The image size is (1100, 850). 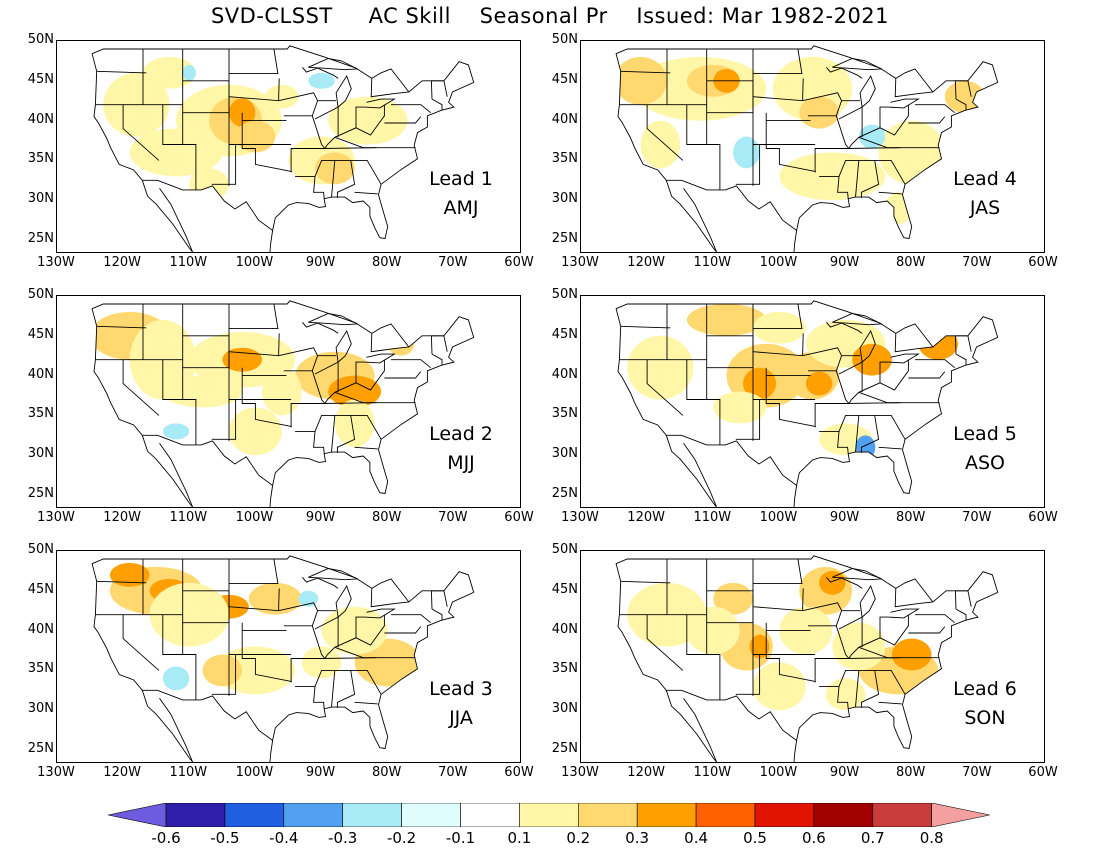 What do you see at coordinates (578, 838) in the screenshot?
I see `colorbar-label: 0.2` at bounding box center [578, 838].